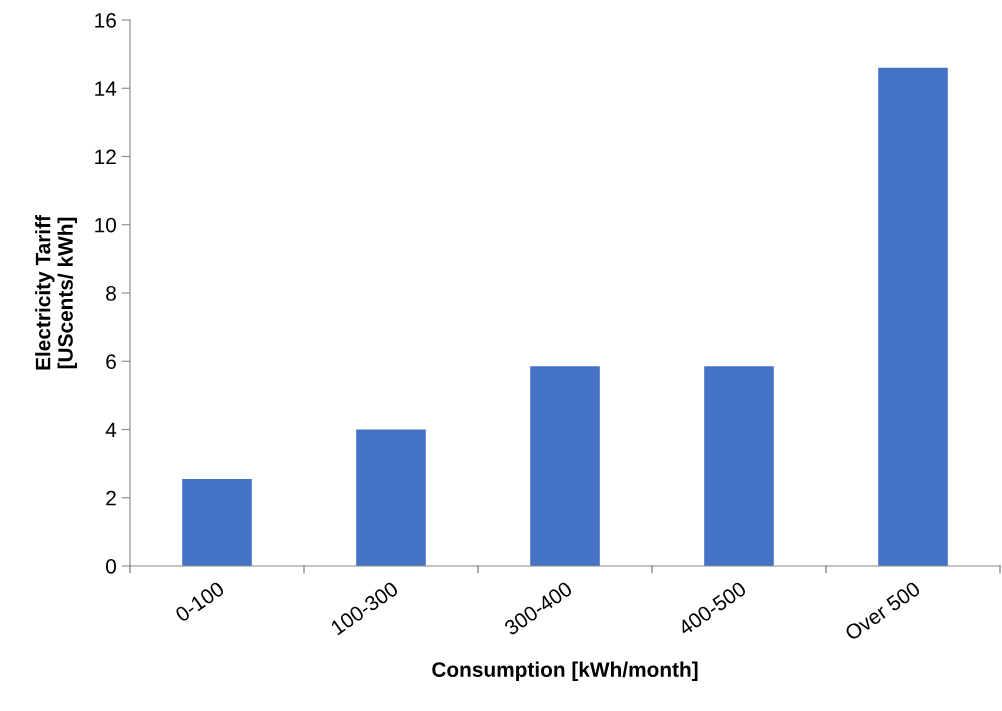 The height and width of the screenshot is (711, 1002). I want to click on y-tick-label: 10, so click(105, 225).